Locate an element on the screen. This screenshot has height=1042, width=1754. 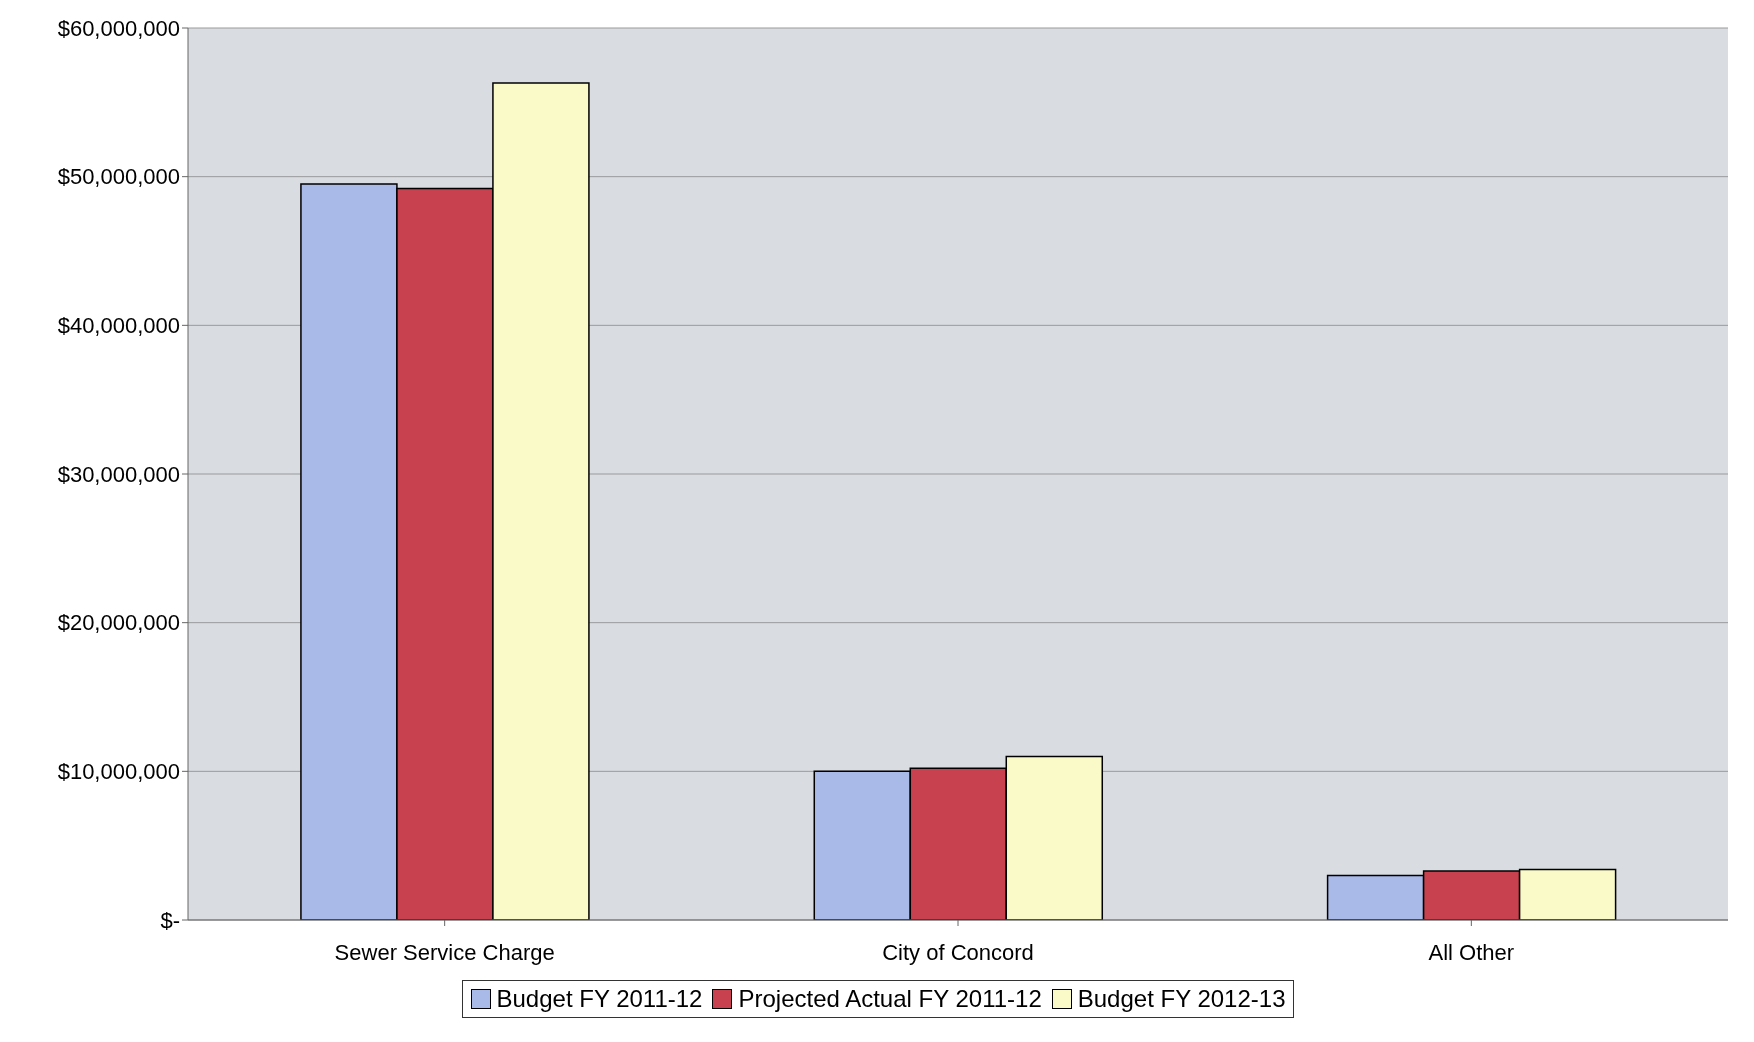
y-tick-label: $30,000,000 is located at coordinates (118, 474).